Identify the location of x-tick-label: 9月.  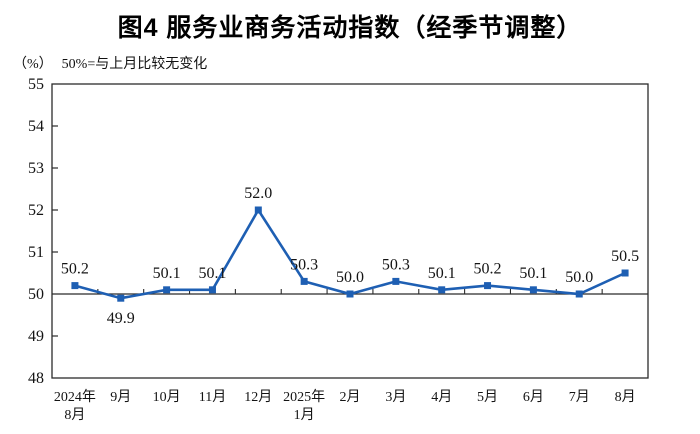
(120, 397).